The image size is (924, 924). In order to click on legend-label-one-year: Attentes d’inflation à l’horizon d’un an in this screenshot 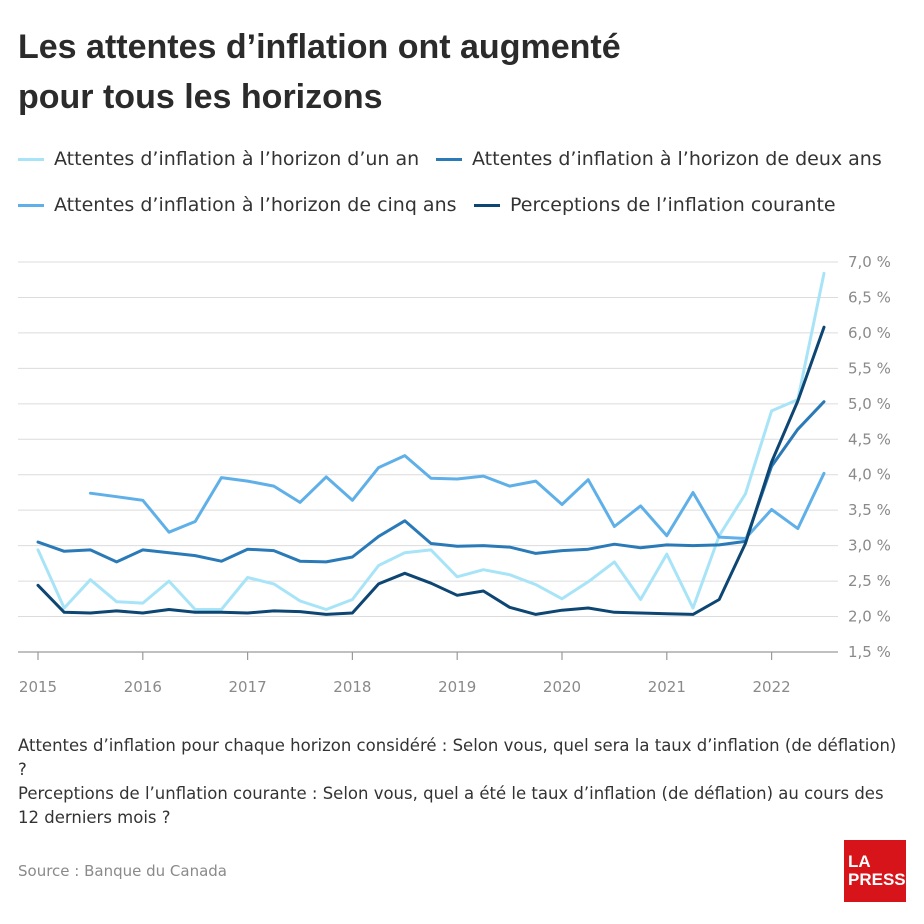, I will do `click(237, 159)`.